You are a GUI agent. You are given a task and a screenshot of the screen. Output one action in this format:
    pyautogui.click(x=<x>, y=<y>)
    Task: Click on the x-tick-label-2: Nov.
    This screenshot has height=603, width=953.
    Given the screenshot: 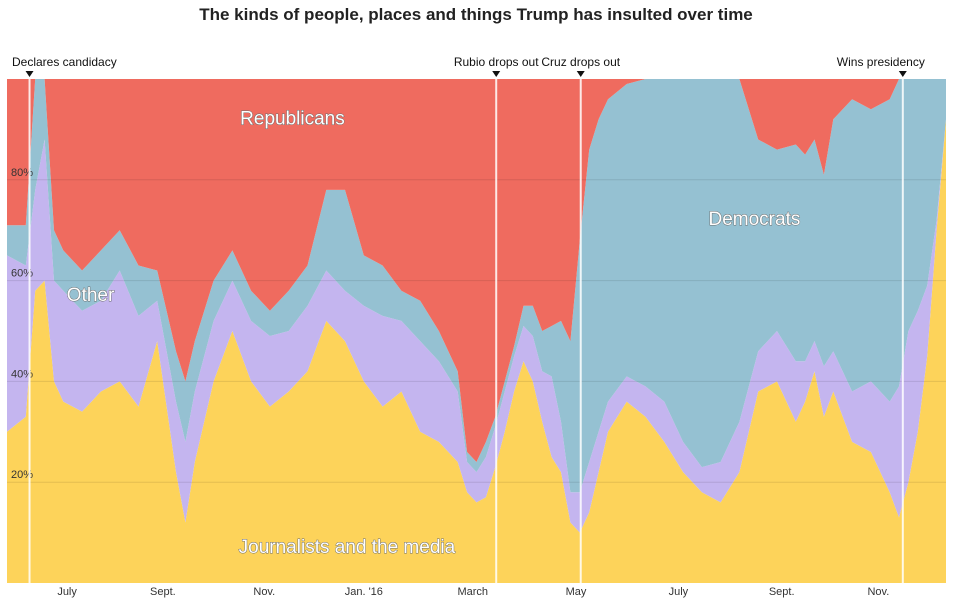 What is the action you would take?
    pyautogui.click(x=264, y=592)
    